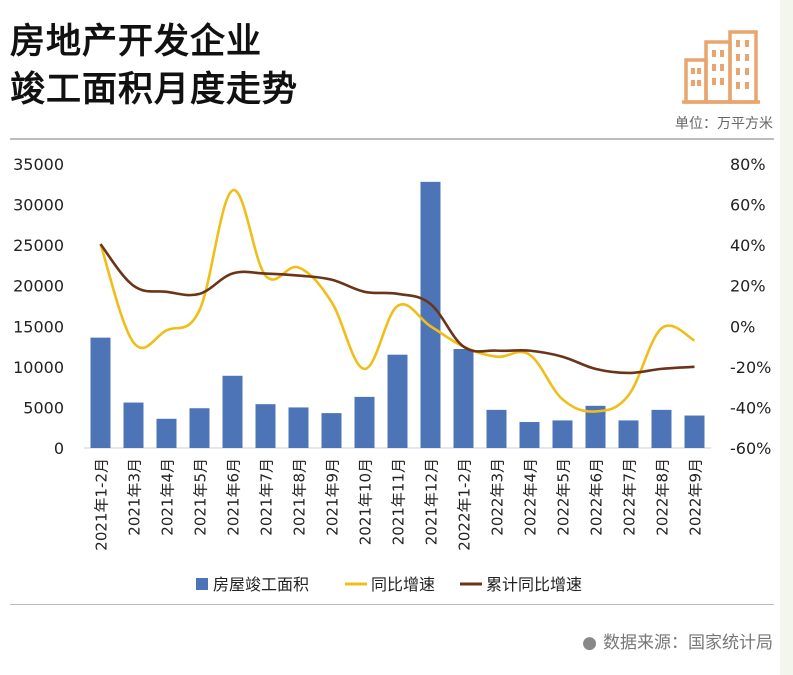 The width and height of the screenshot is (793, 675). I want to click on buildings-icon, so click(721, 68).